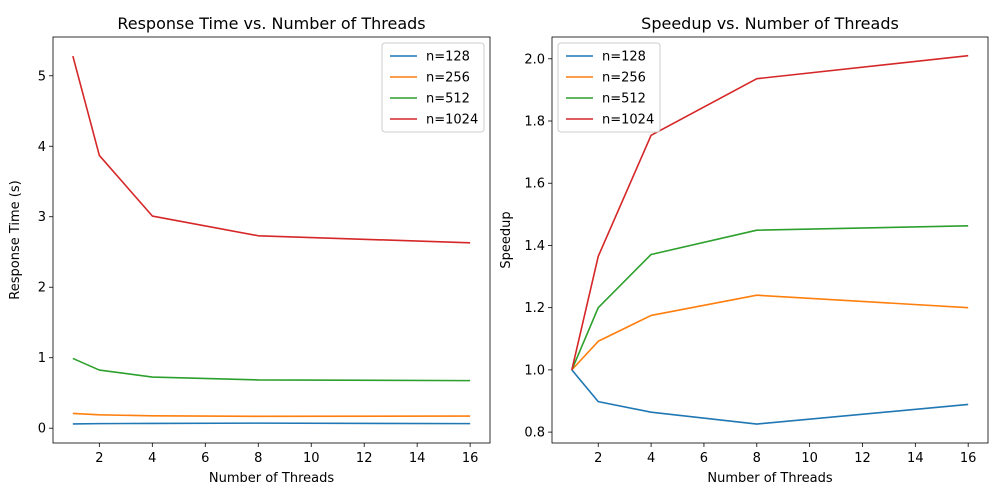 The height and width of the screenshot is (500, 1000). What do you see at coordinates (42, 217) in the screenshot?
I see `y-tick-label: 3` at bounding box center [42, 217].